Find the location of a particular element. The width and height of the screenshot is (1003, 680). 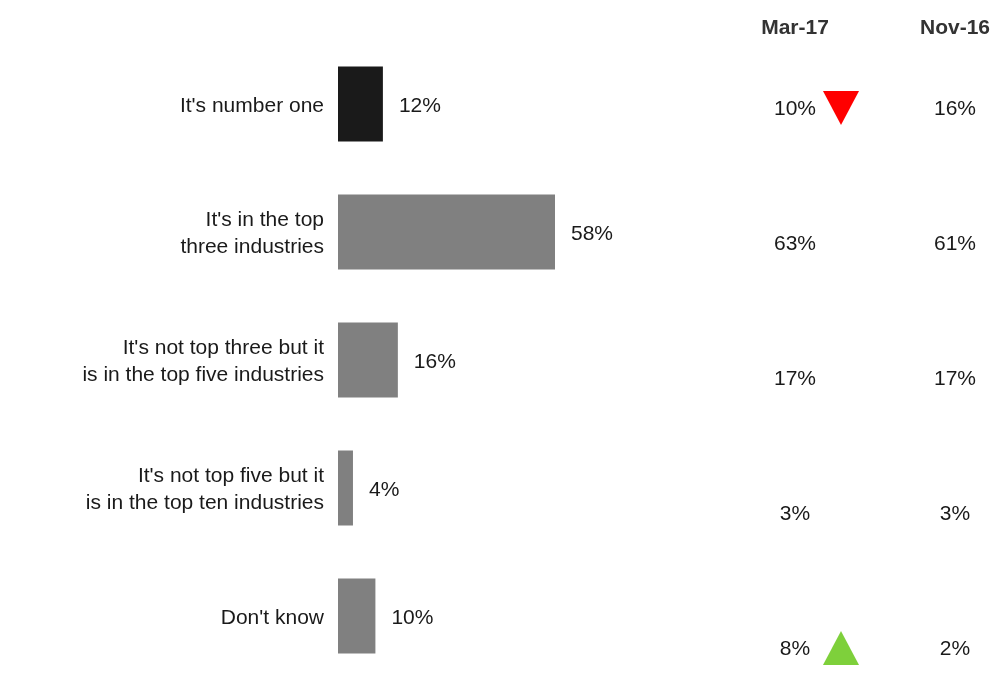

text: Nov-16 is located at coordinates (955, 27).